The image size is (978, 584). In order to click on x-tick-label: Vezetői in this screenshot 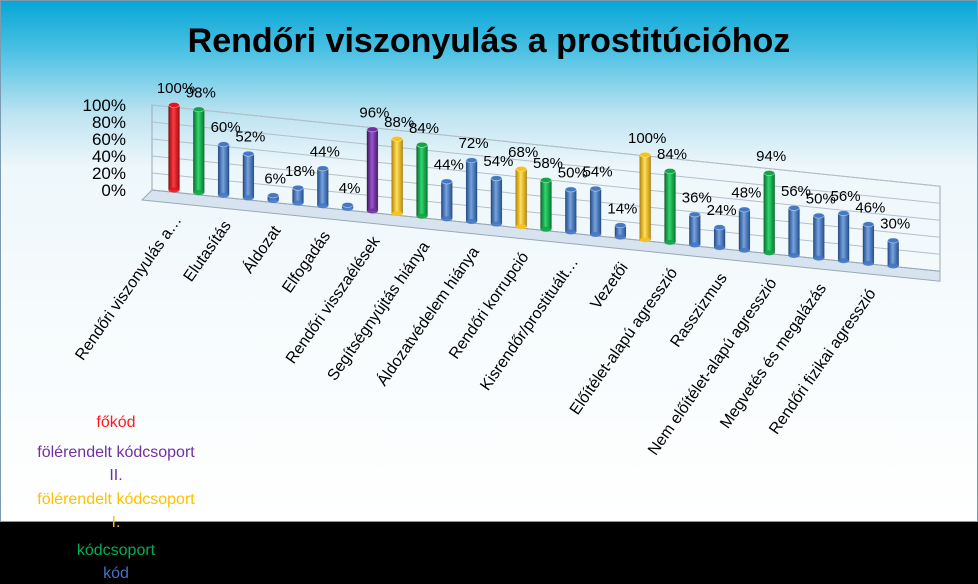, I will do `click(610, 286)`.